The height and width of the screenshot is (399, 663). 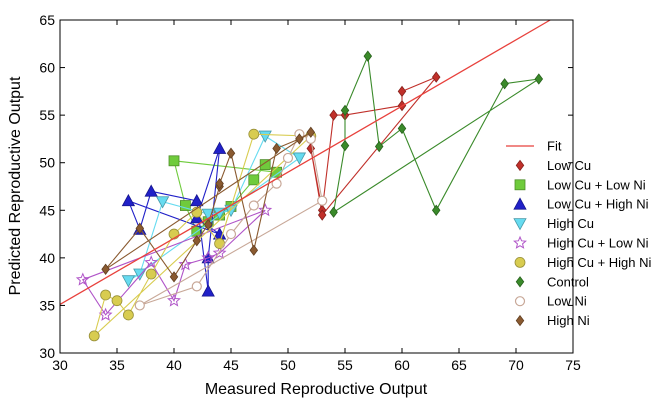 I want to click on legend-item: Fit, so click(x=534, y=146).